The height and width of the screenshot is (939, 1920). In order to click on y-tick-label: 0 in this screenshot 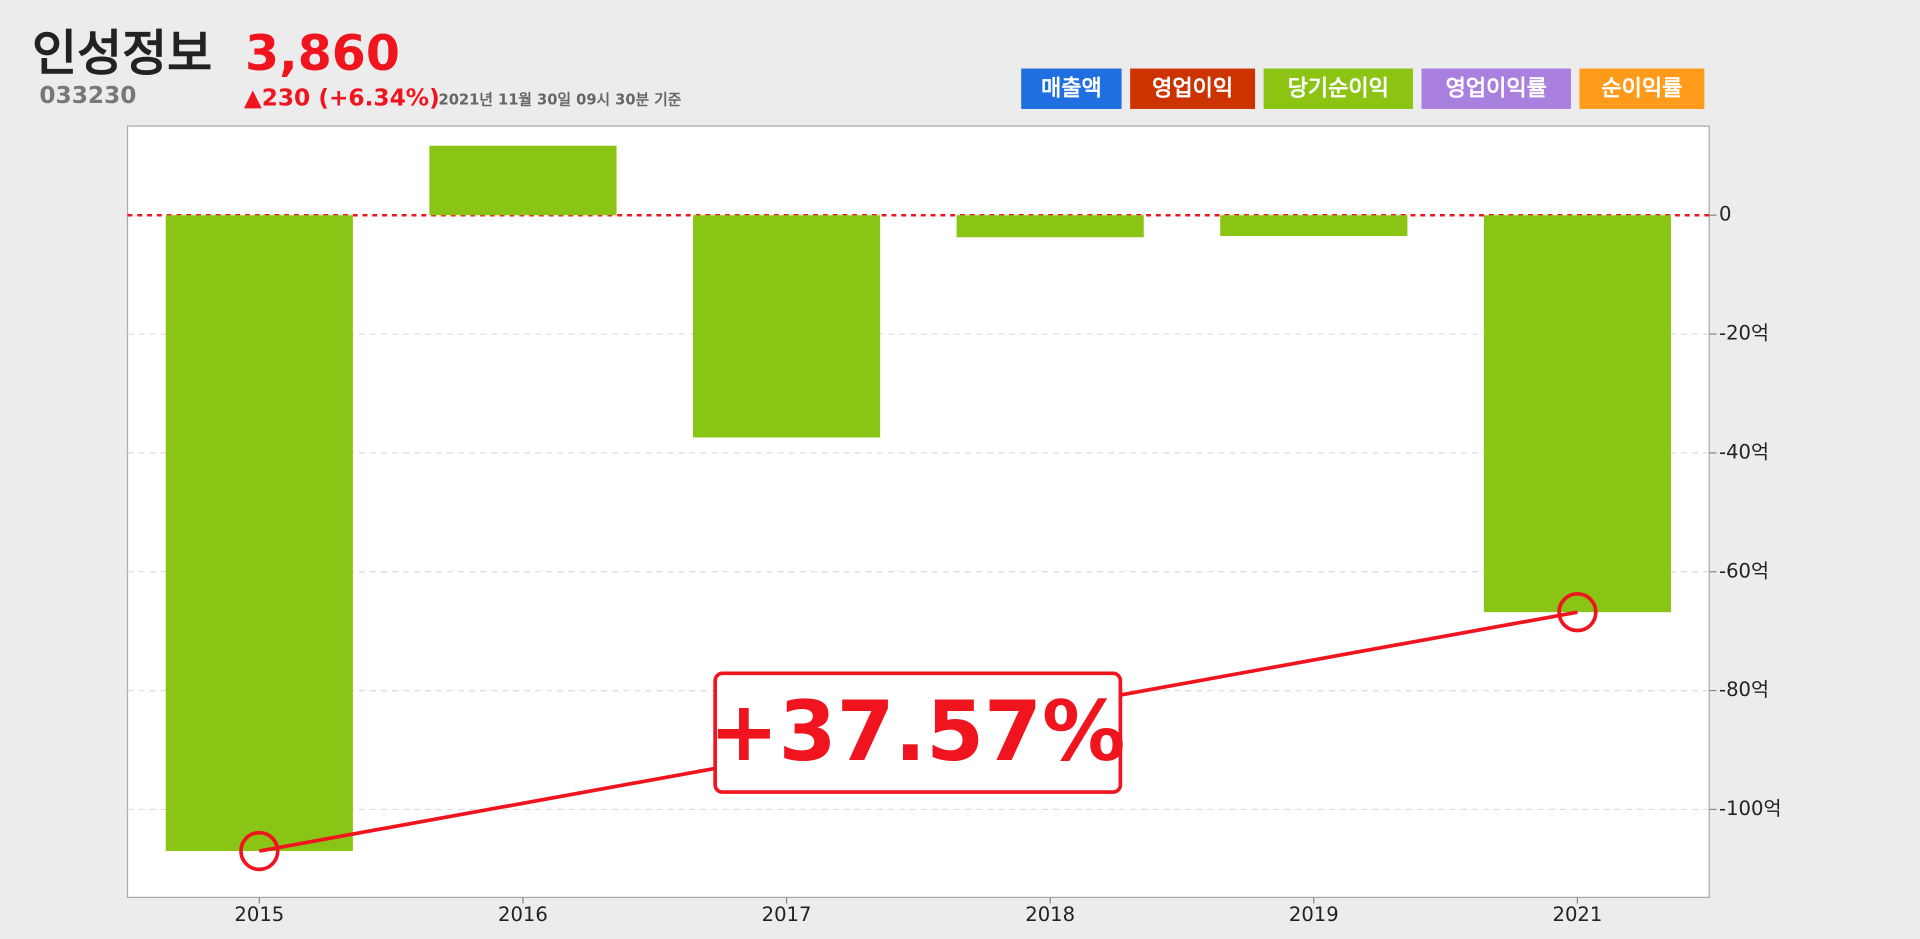, I will do `click(1725, 214)`.